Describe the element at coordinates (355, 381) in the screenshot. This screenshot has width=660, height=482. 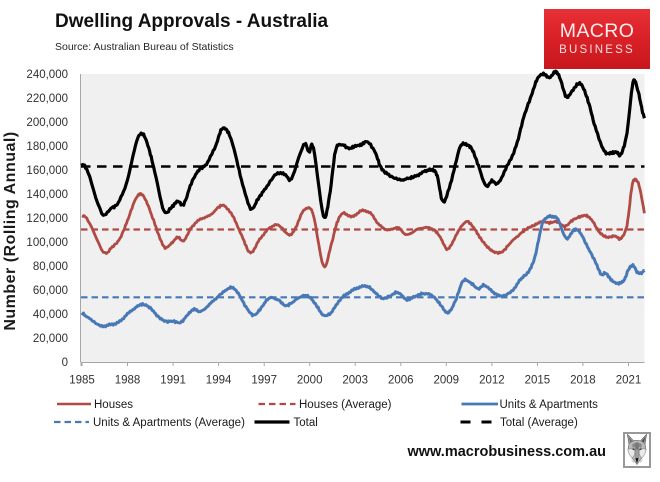
I see `svg-text: 2003` at that location.